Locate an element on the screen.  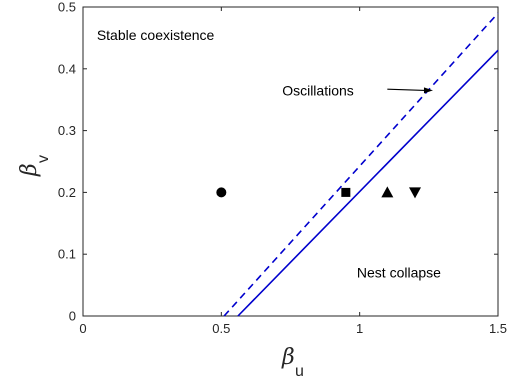
y-axis-subscript: v is located at coordinates (43, 159).